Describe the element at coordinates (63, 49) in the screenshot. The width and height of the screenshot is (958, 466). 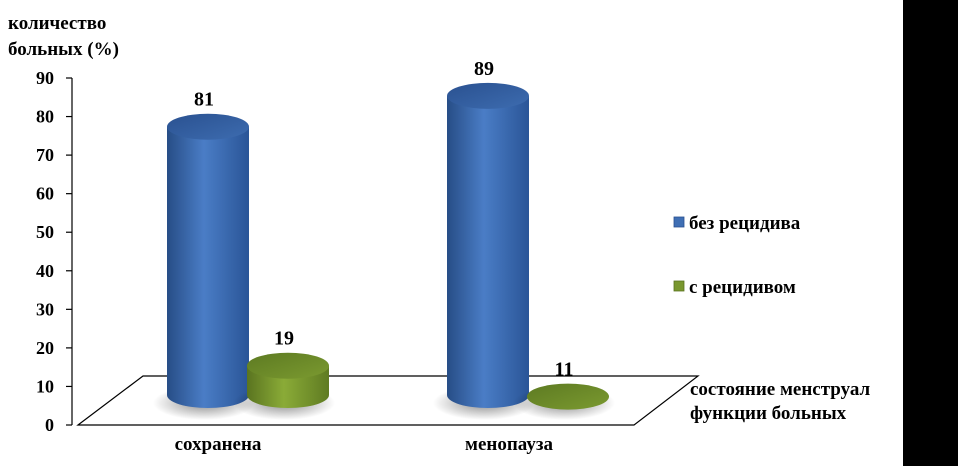
I see `y-axis-title-line2: больных (%)` at that location.